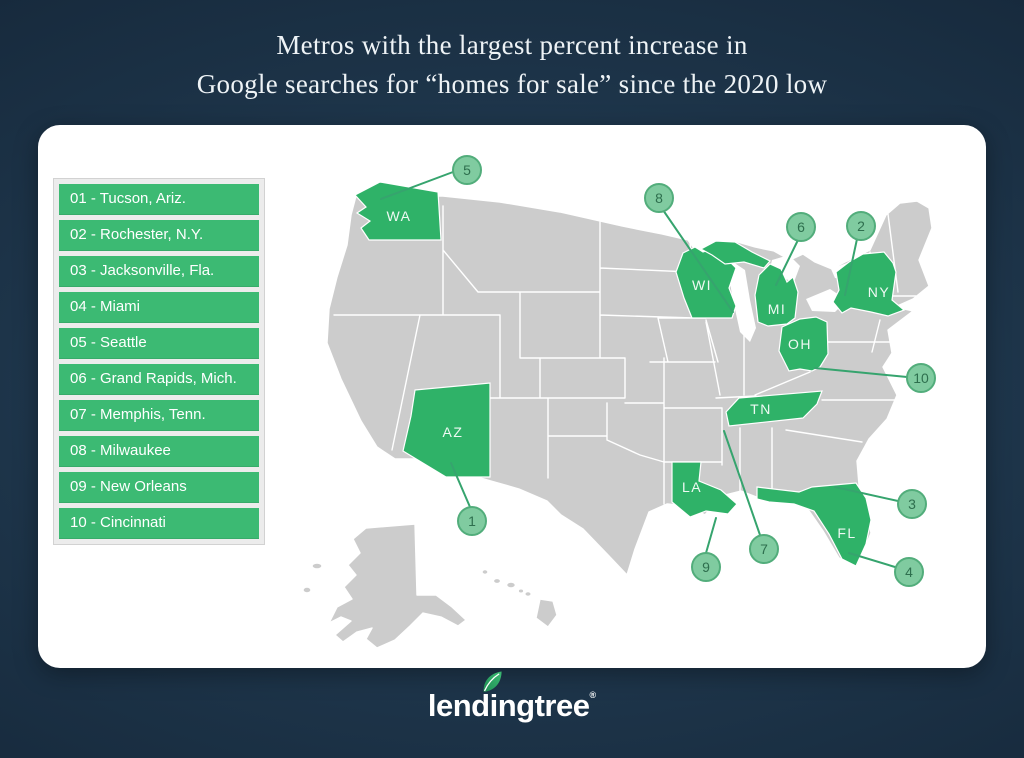 Image resolution: width=1024 pixels, height=758 pixels. I want to click on state-la, so click(704, 489).